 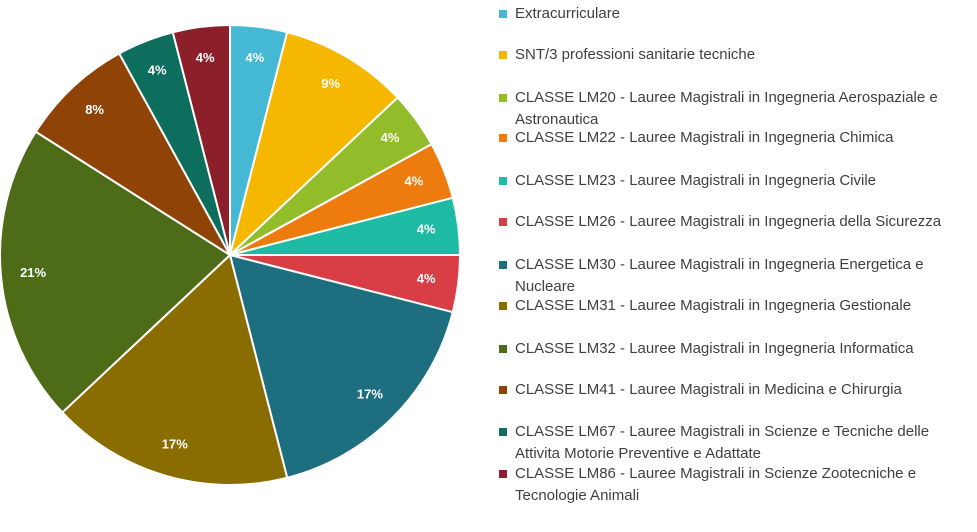 What do you see at coordinates (33, 272) in the screenshot?
I see `slice-data-label-8: 21%` at bounding box center [33, 272].